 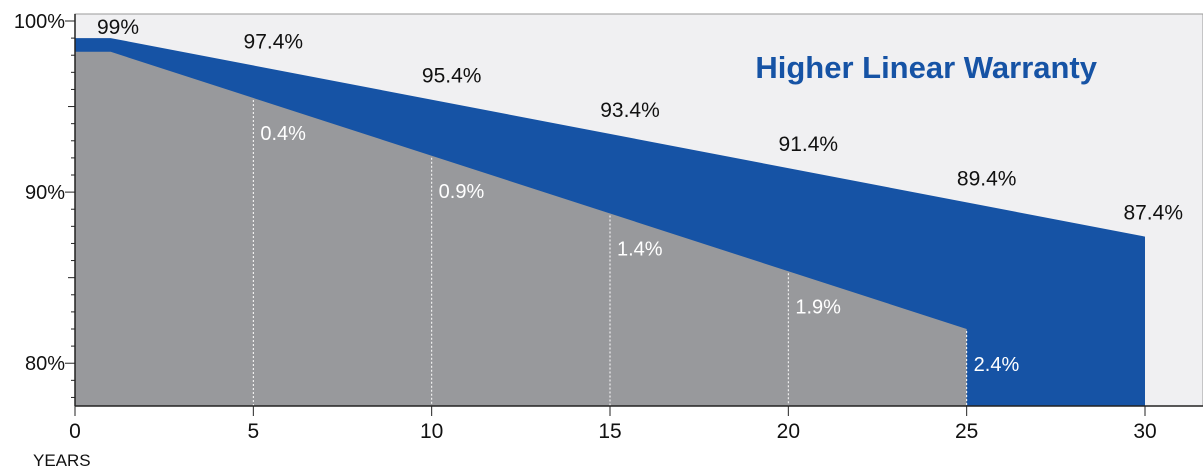 I want to click on x-tick-label: 15, so click(x=609, y=431).